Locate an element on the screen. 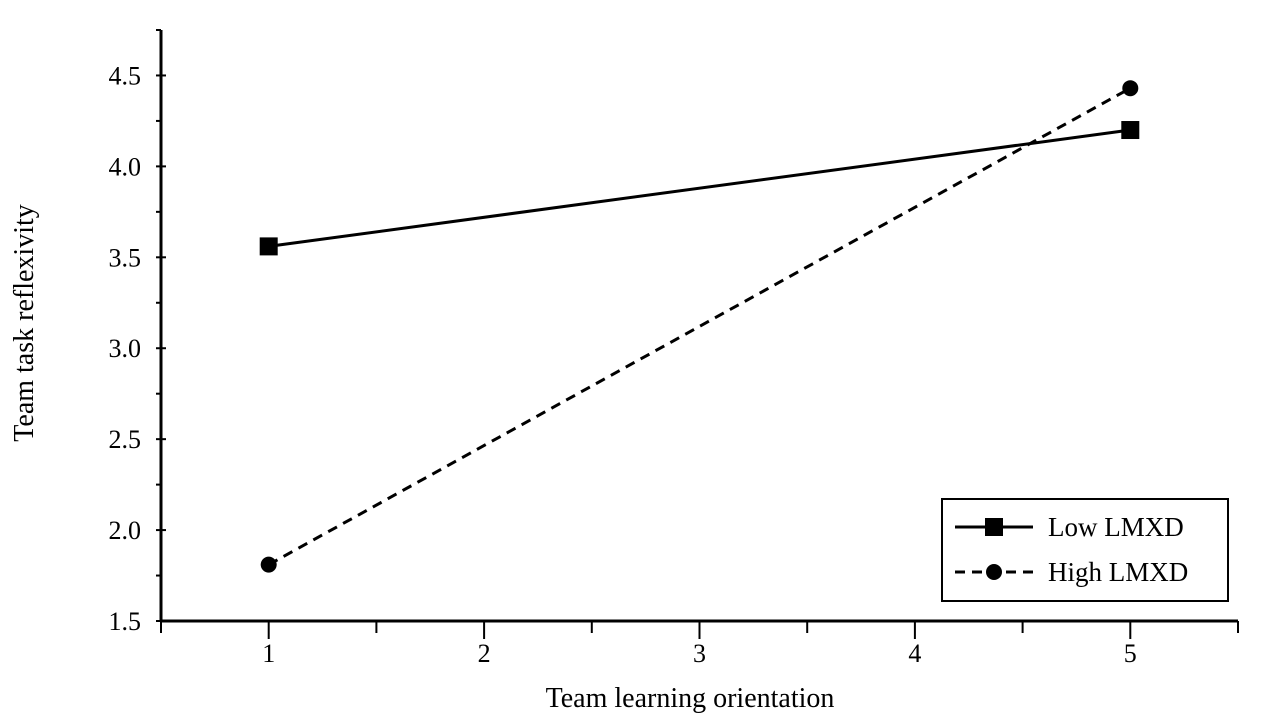  y-tick-label: 1.5 is located at coordinates (125, 621).